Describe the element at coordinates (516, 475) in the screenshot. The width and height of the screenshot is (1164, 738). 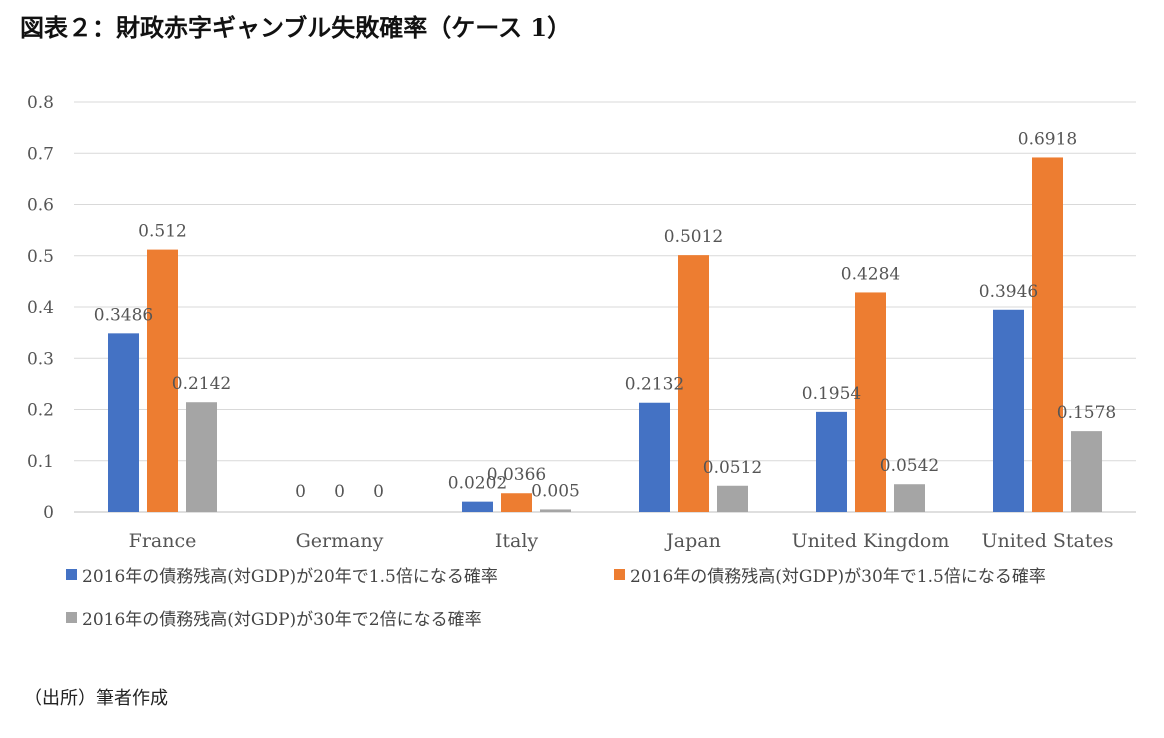
I see `data-label: 0.0366` at that location.